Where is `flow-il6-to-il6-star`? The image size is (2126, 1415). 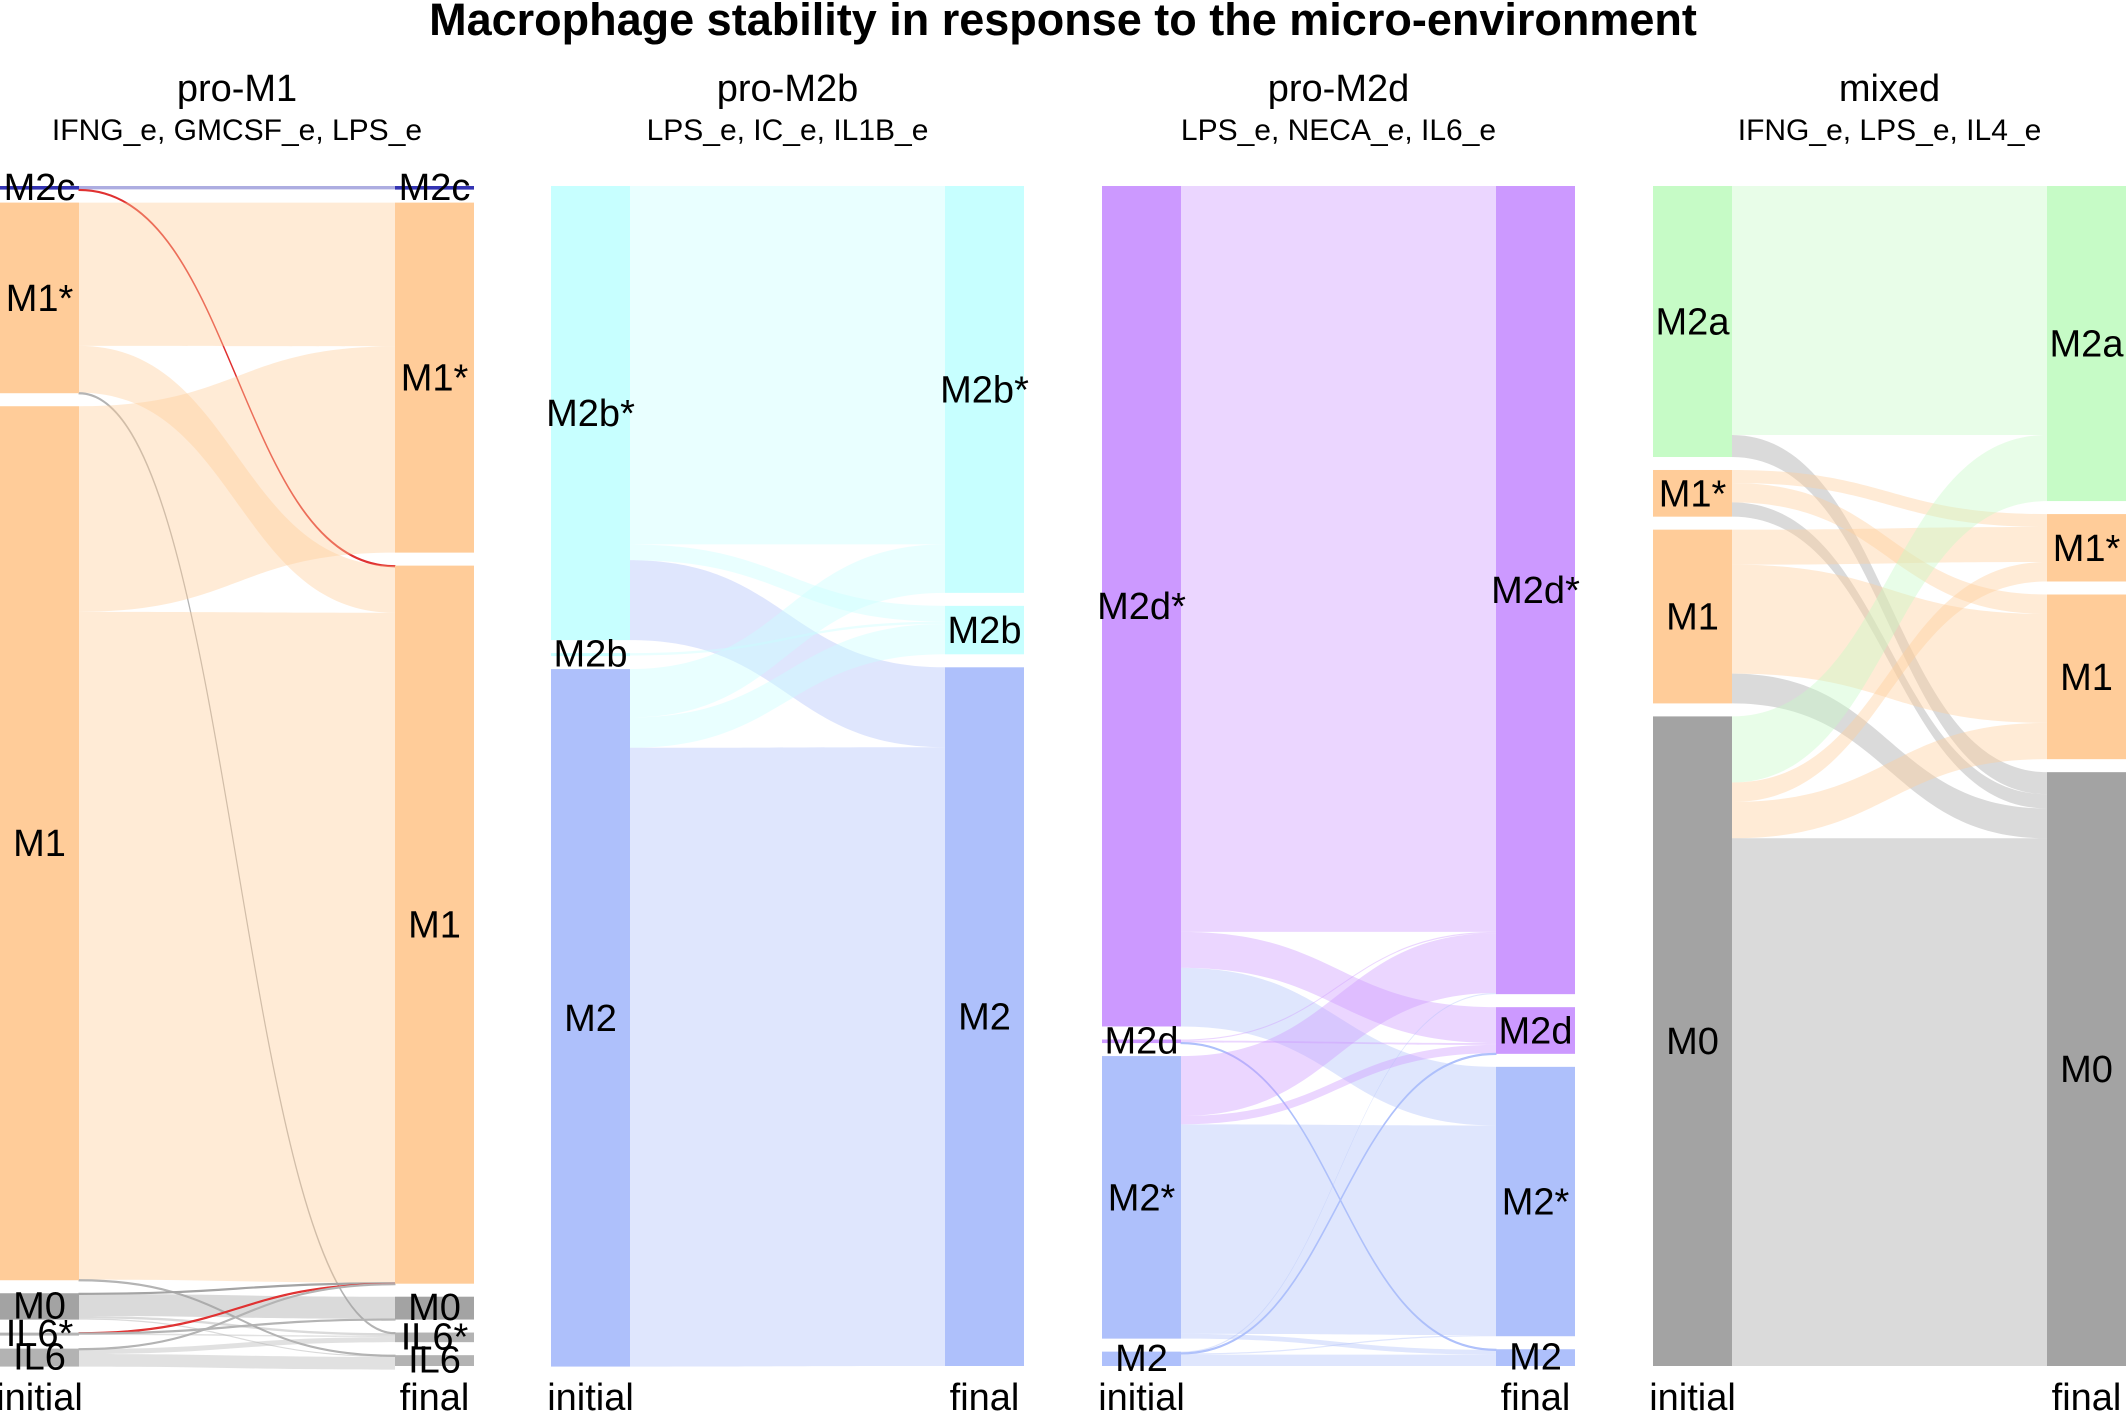 flow-il6-to-il6-star is located at coordinates (237, 1346).